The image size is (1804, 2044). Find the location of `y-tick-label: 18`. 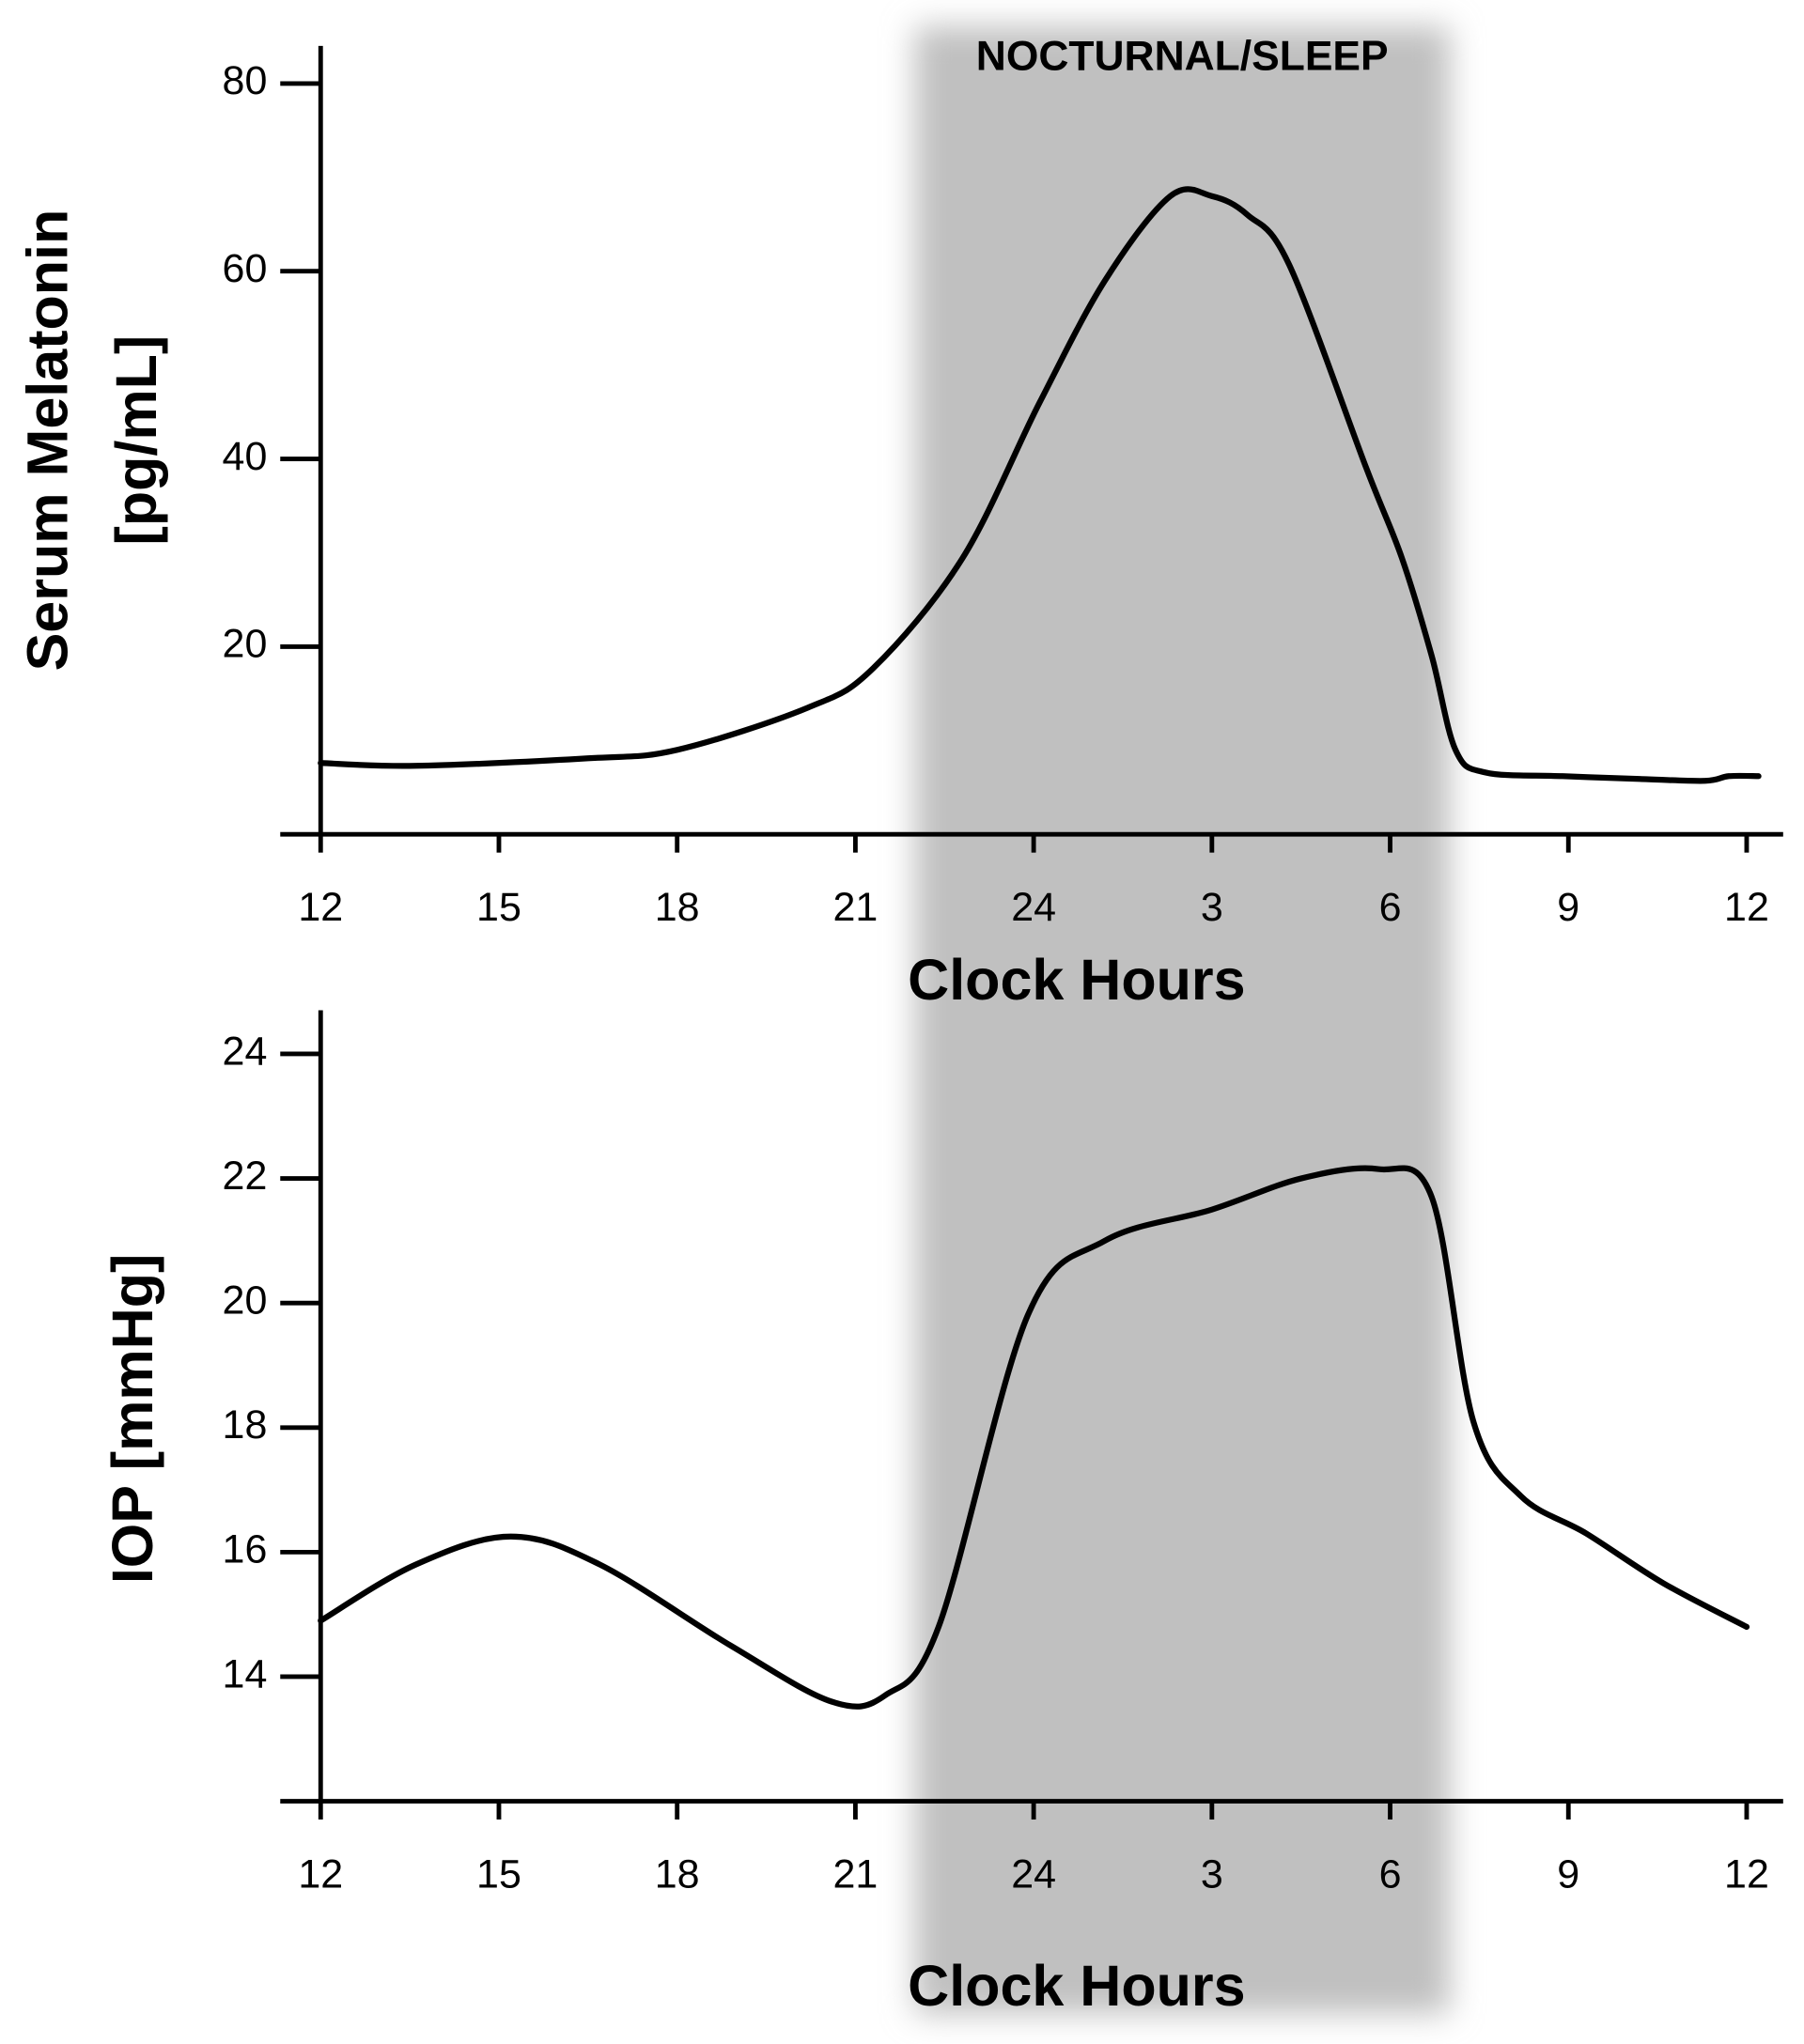

y-tick-label: 18 is located at coordinates (245, 1425).